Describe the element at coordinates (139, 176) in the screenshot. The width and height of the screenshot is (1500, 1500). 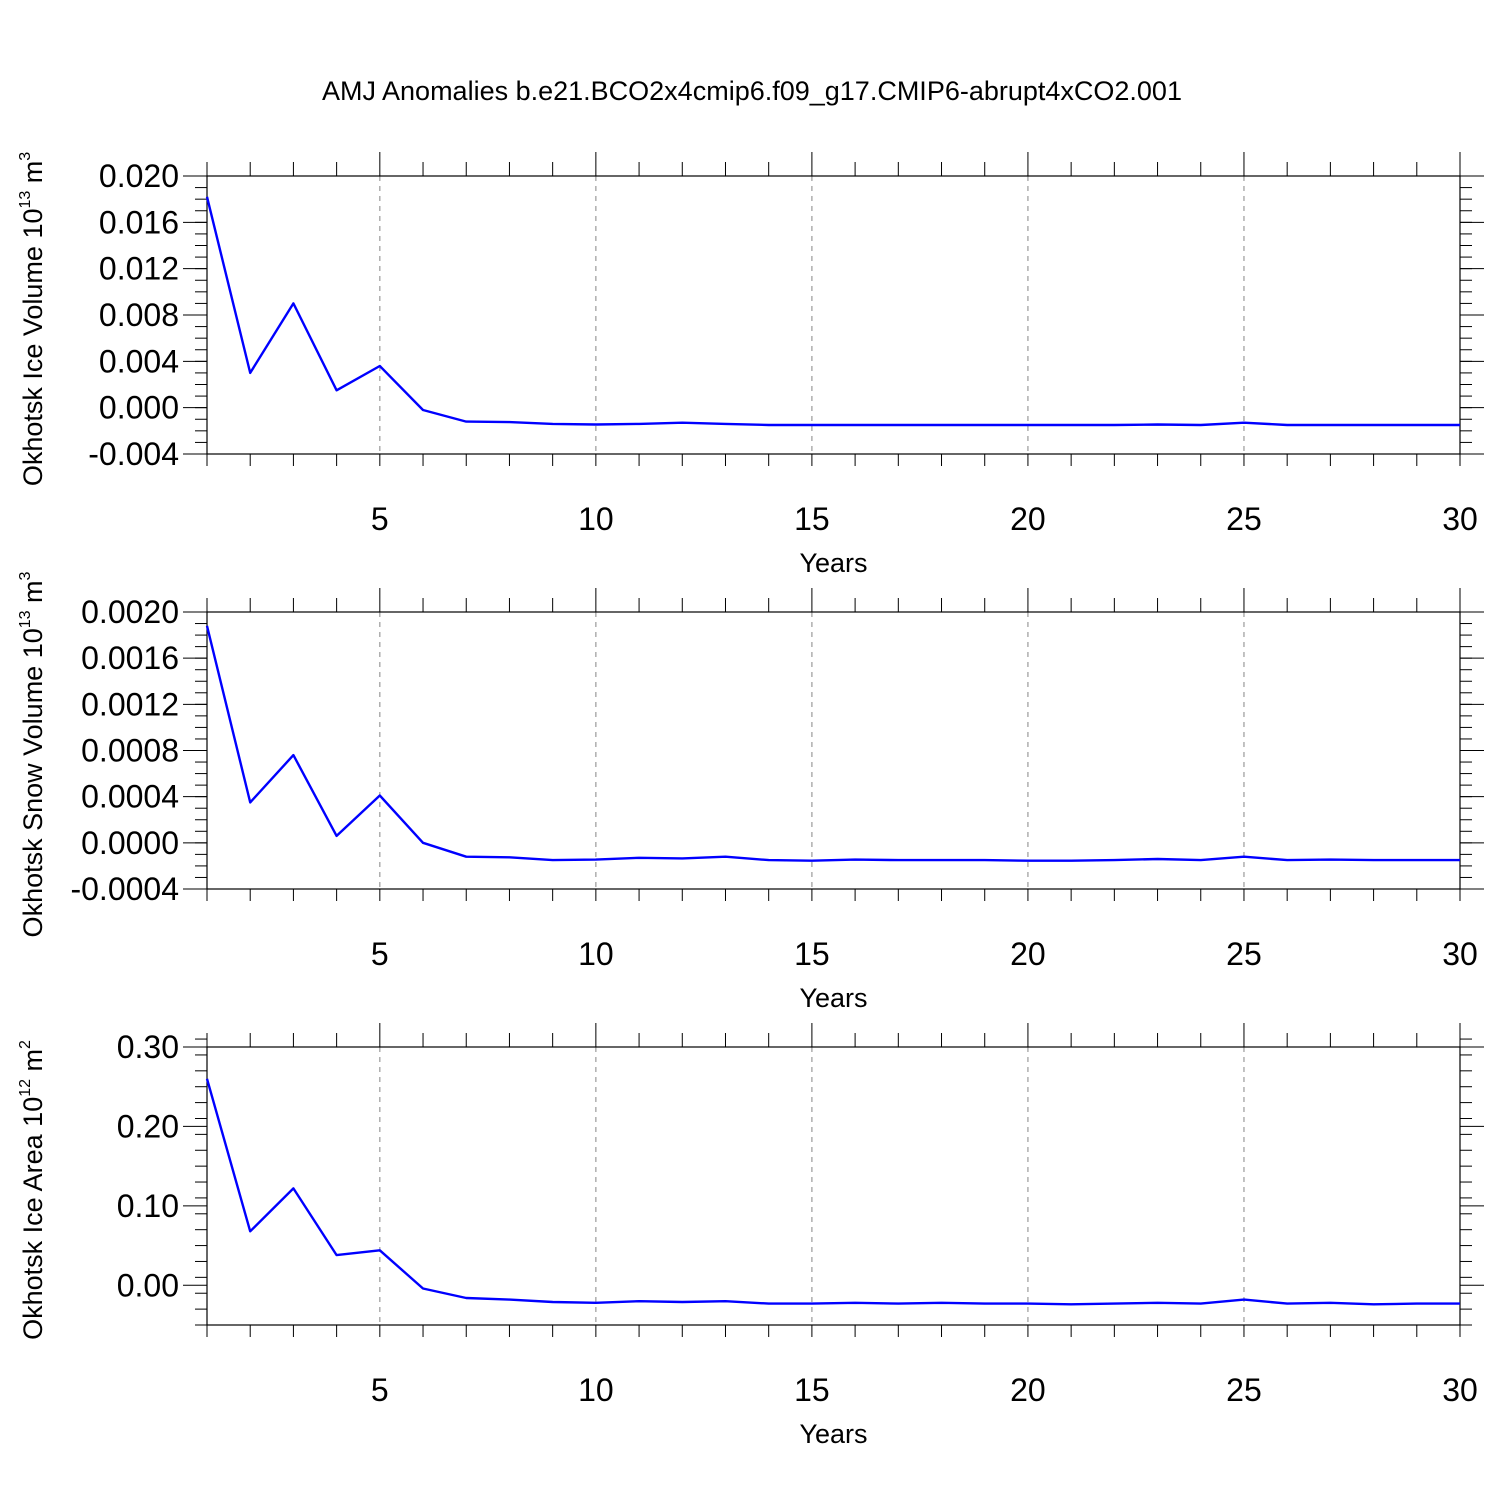
I see `y-tick-label: 0.020` at that location.